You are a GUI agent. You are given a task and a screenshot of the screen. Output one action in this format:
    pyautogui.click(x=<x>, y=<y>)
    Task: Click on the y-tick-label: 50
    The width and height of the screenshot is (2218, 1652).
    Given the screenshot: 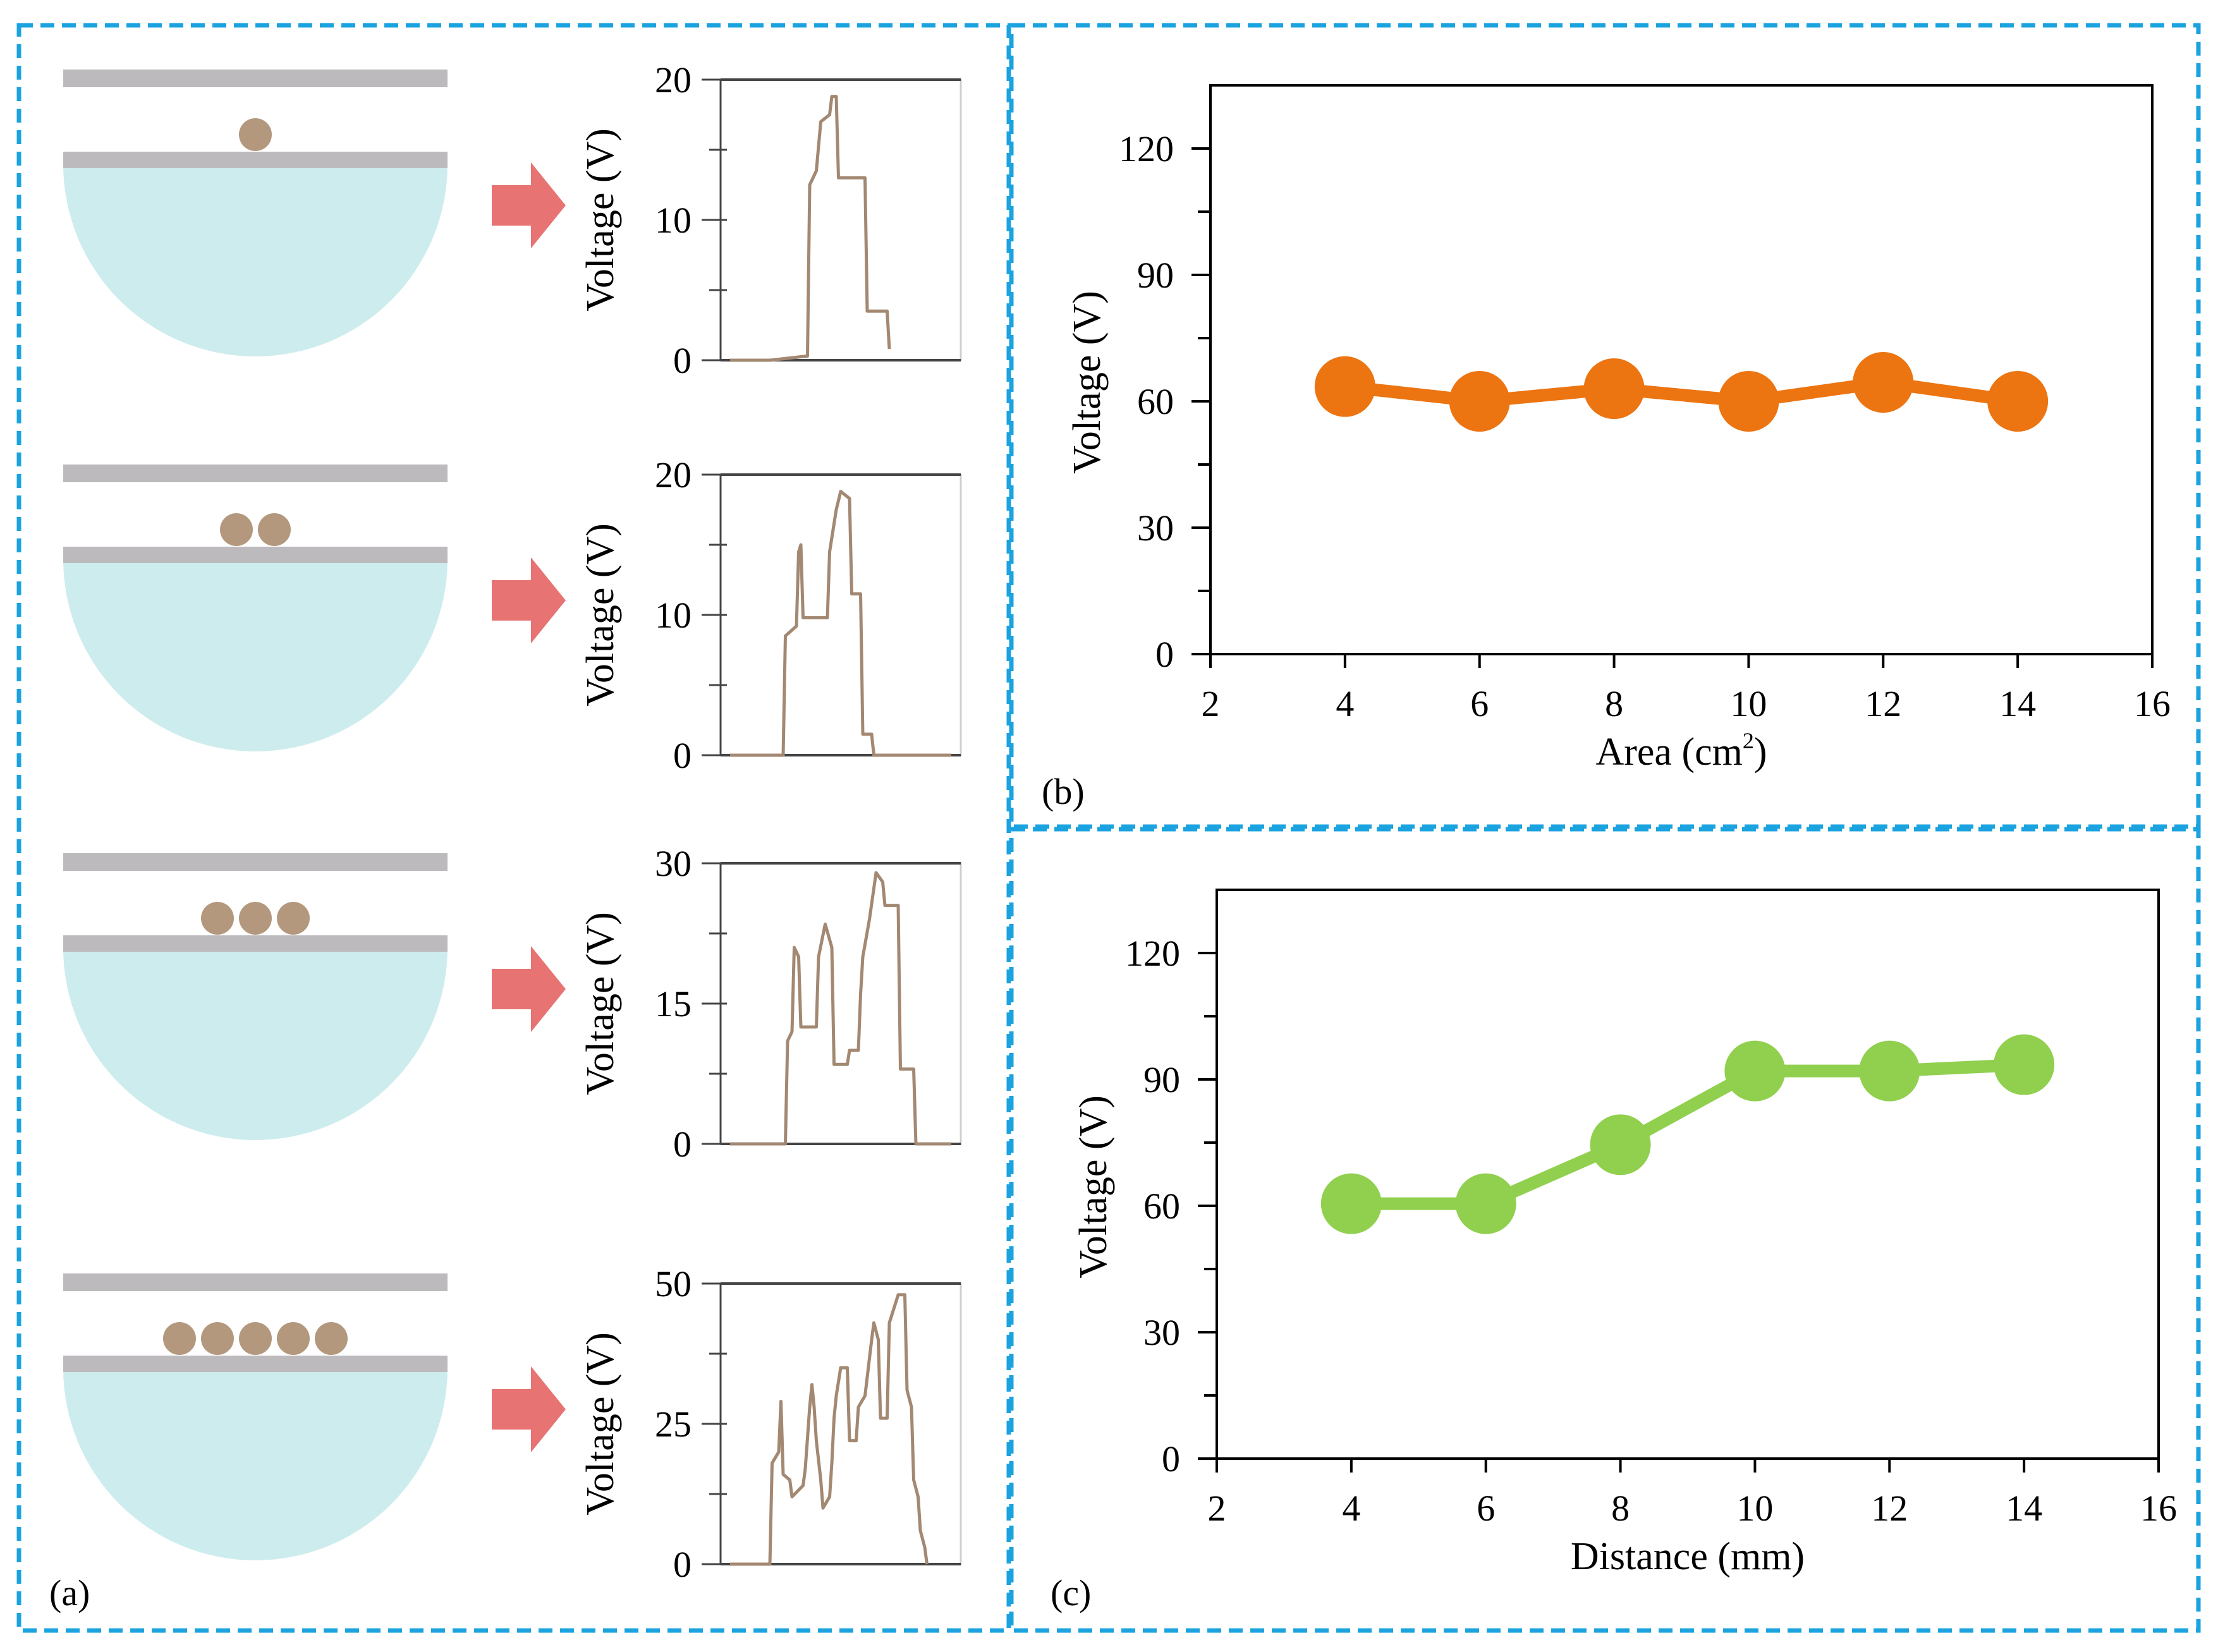 What is the action you would take?
    pyautogui.click(x=673, y=1283)
    